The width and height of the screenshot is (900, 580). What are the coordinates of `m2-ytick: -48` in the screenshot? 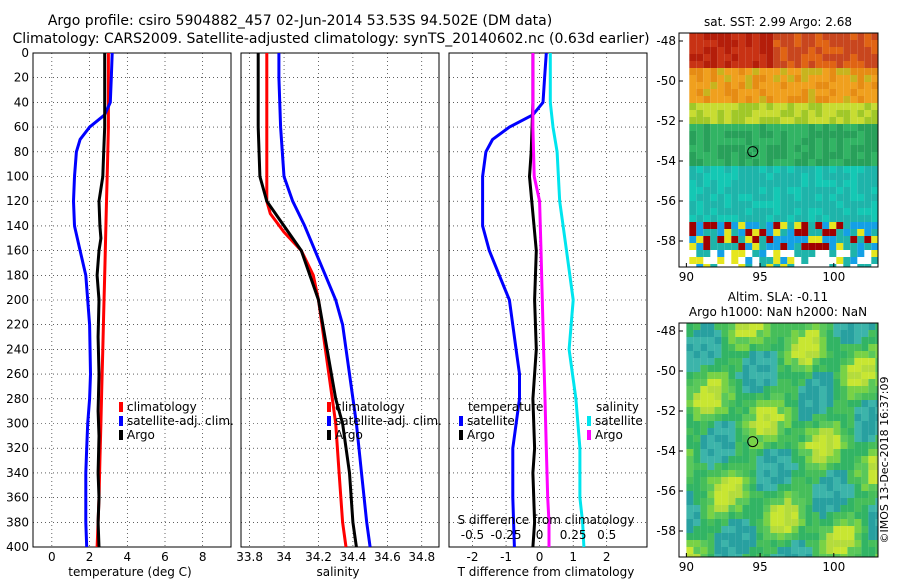 It's located at (666, 331).